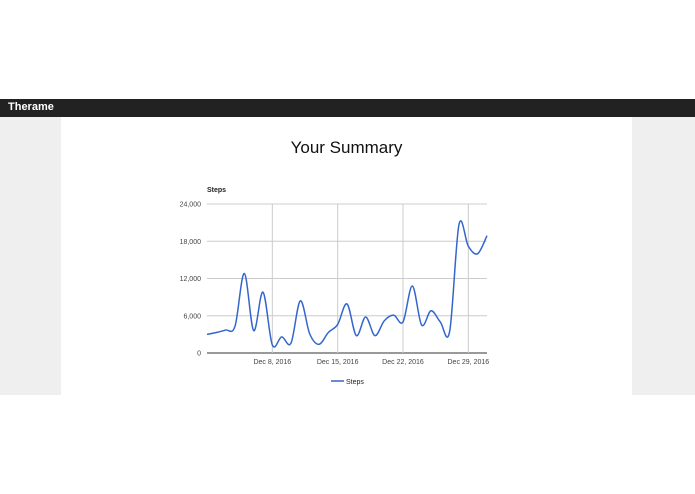 The height and width of the screenshot is (494, 695). What do you see at coordinates (191, 242) in the screenshot?
I see `y-tick-label: 18,000` at bounding box center [191, 242].